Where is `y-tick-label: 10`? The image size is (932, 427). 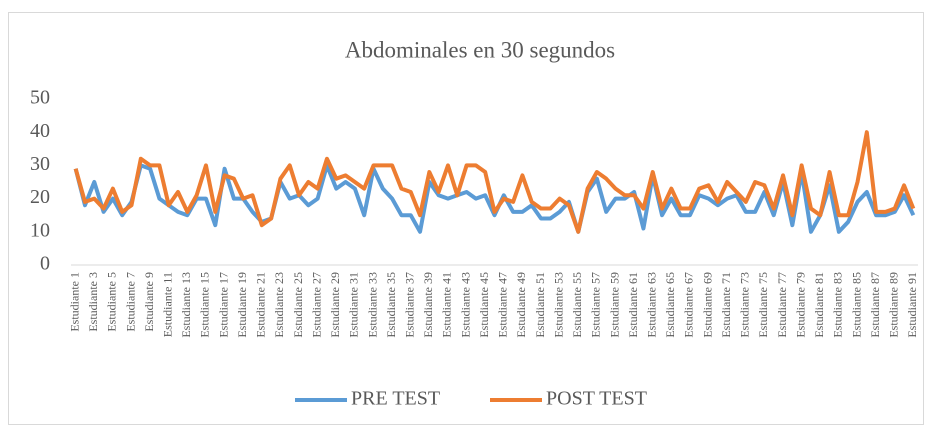
y-tick-label: 10 is located at coordinates (40, 230).